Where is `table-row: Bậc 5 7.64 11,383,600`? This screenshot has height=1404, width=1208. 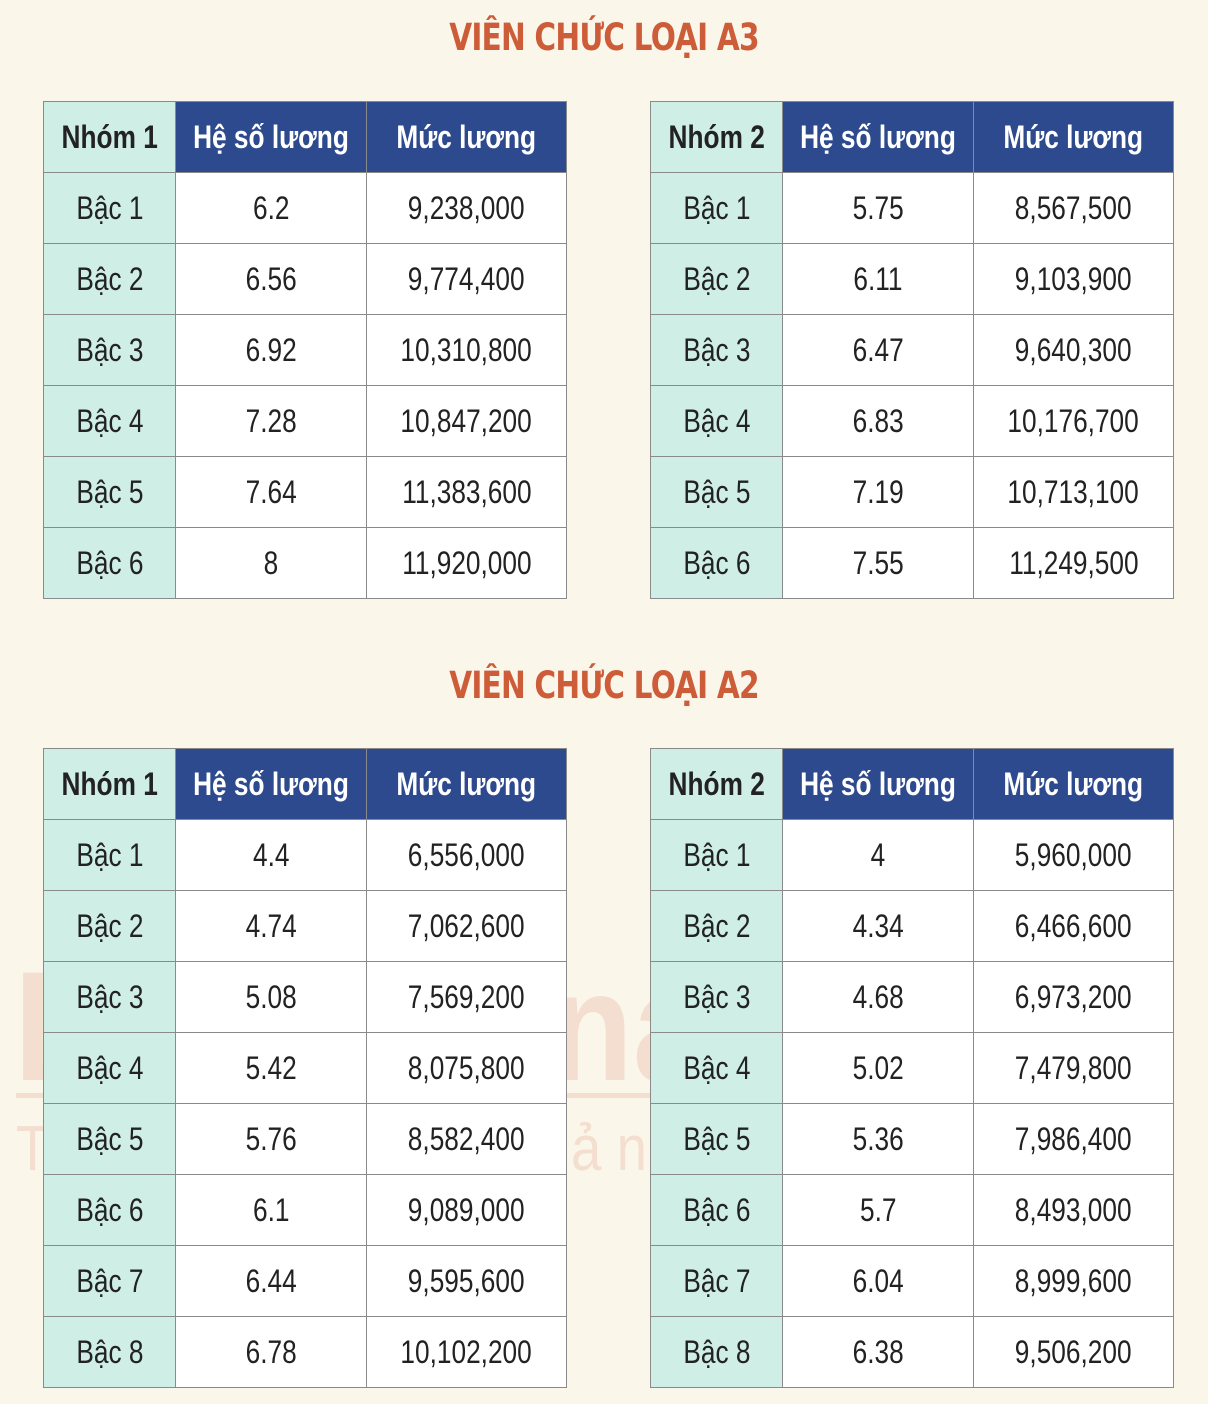
table-row: Bậc 5 7.64 11,383,600 is located at coordinates (305, 492).